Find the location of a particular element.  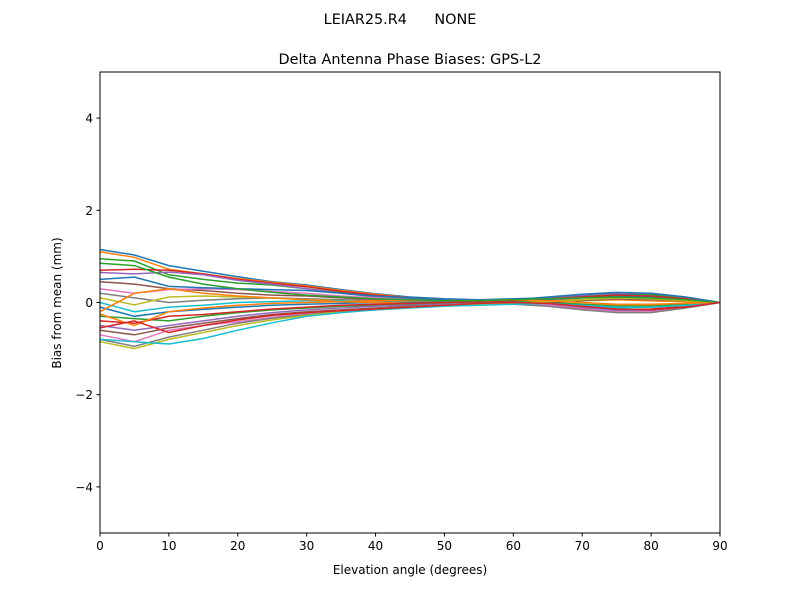

y-axis: −4 −2 0 2 4 is located at coordinates (87, 303).